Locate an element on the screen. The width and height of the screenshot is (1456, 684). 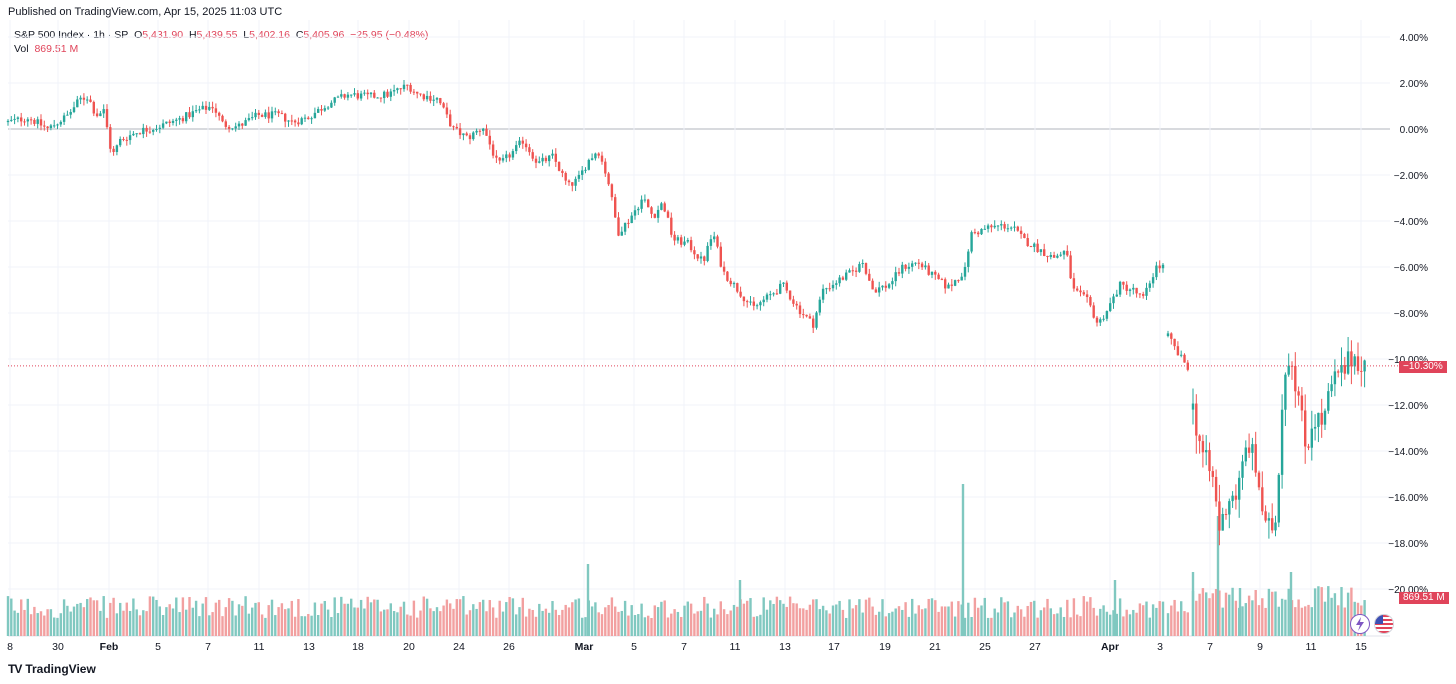
volume-value: 869.51 M is located at coordinates (56, 49).